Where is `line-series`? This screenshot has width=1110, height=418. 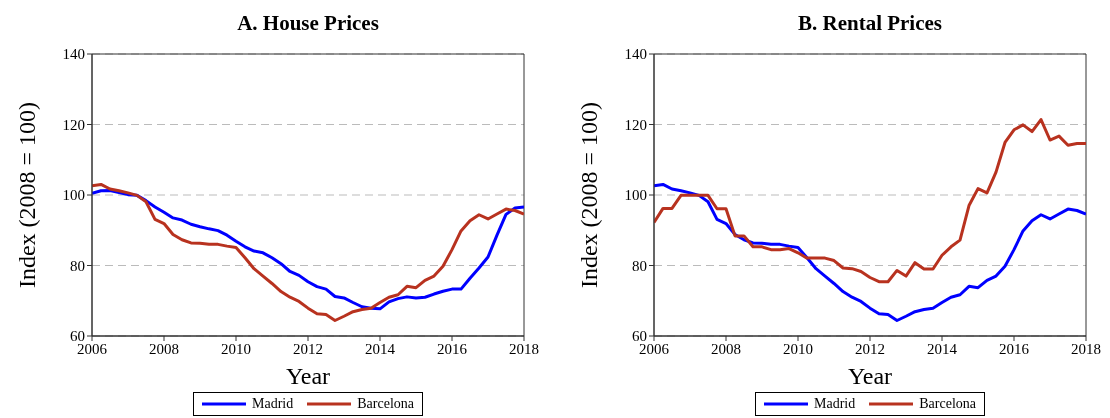 line-series is located at coordinates (870, 252).